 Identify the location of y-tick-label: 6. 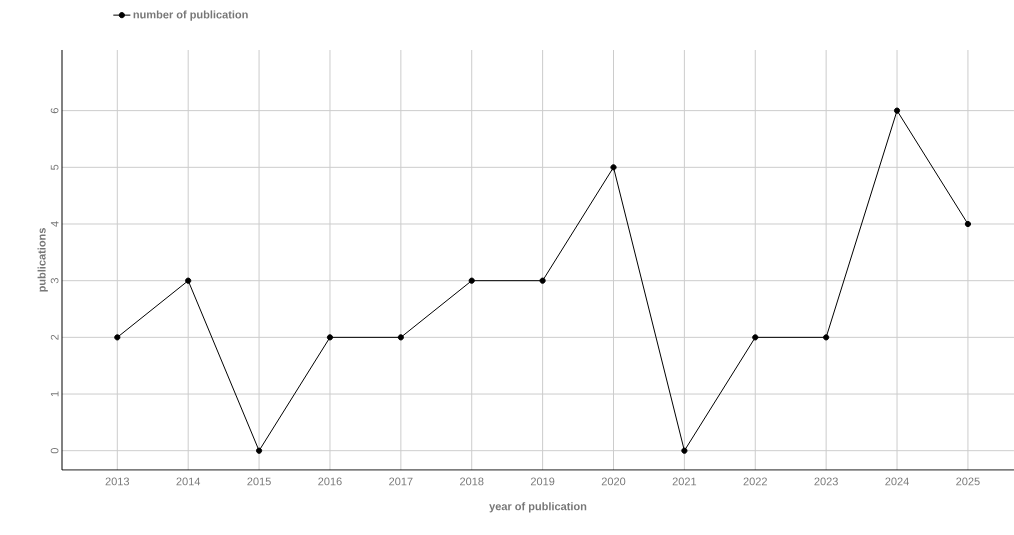
(54, 111).